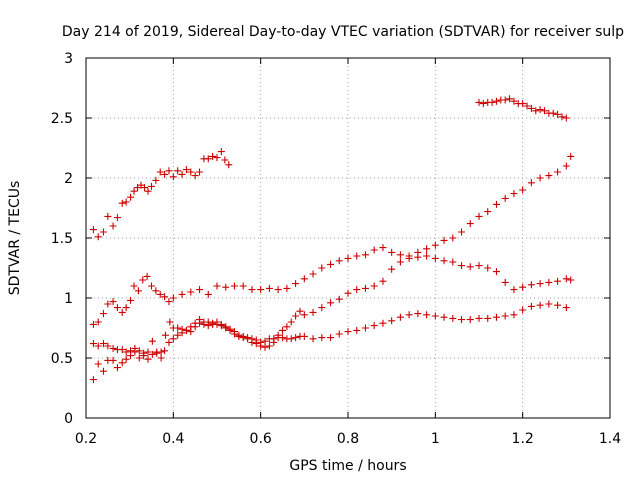 Image resolution: width=640 pixels, height=480 pixels. I want to click on y-tick-label: 0.5, so click(62, 359).